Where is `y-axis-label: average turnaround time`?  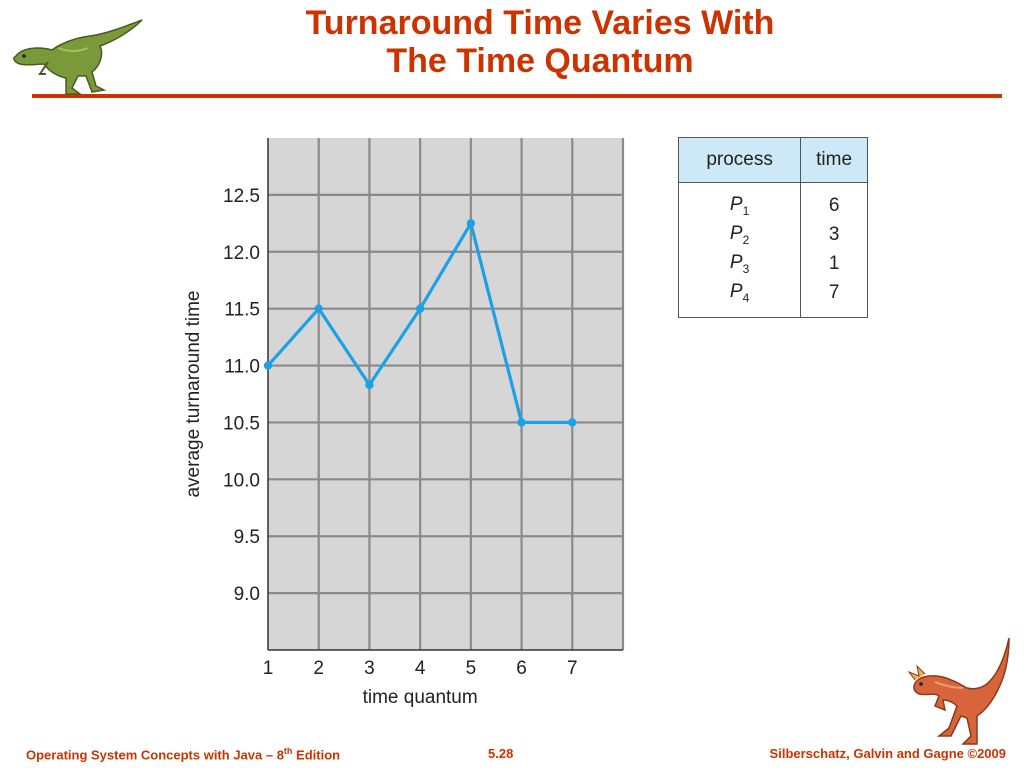 y-axis-label: average turnaround time is located at coordinates (193, 393).